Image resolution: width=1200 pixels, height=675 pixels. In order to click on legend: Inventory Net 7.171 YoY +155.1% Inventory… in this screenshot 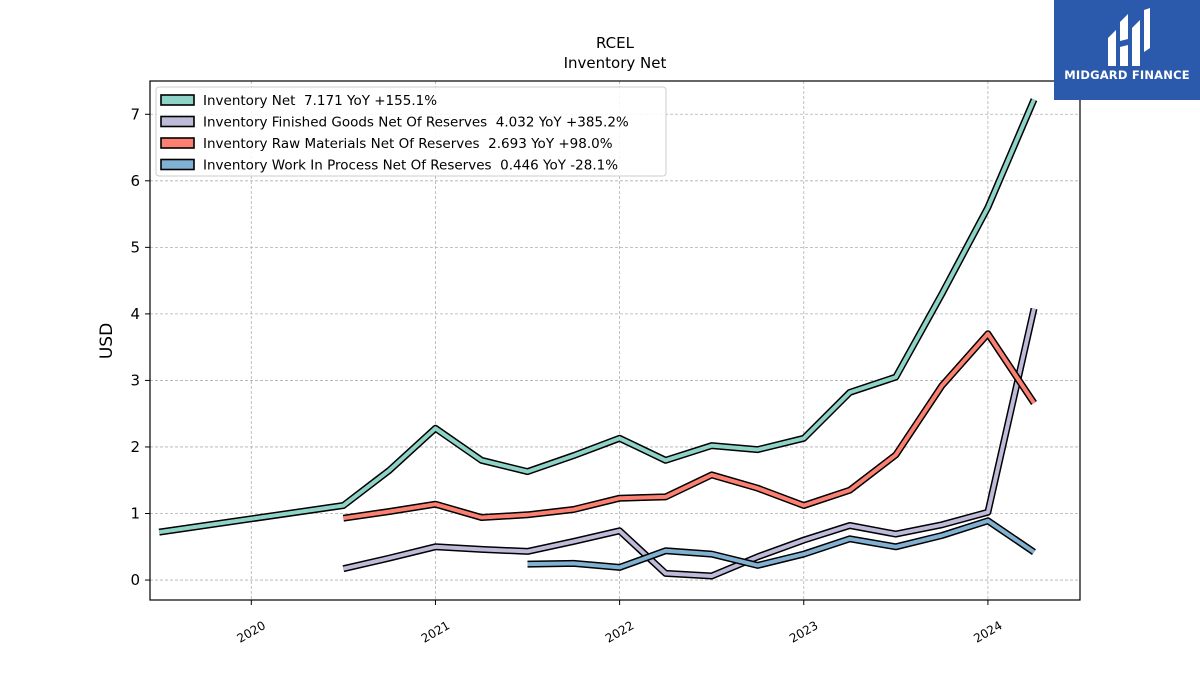, I will do `click(411, 131)`.